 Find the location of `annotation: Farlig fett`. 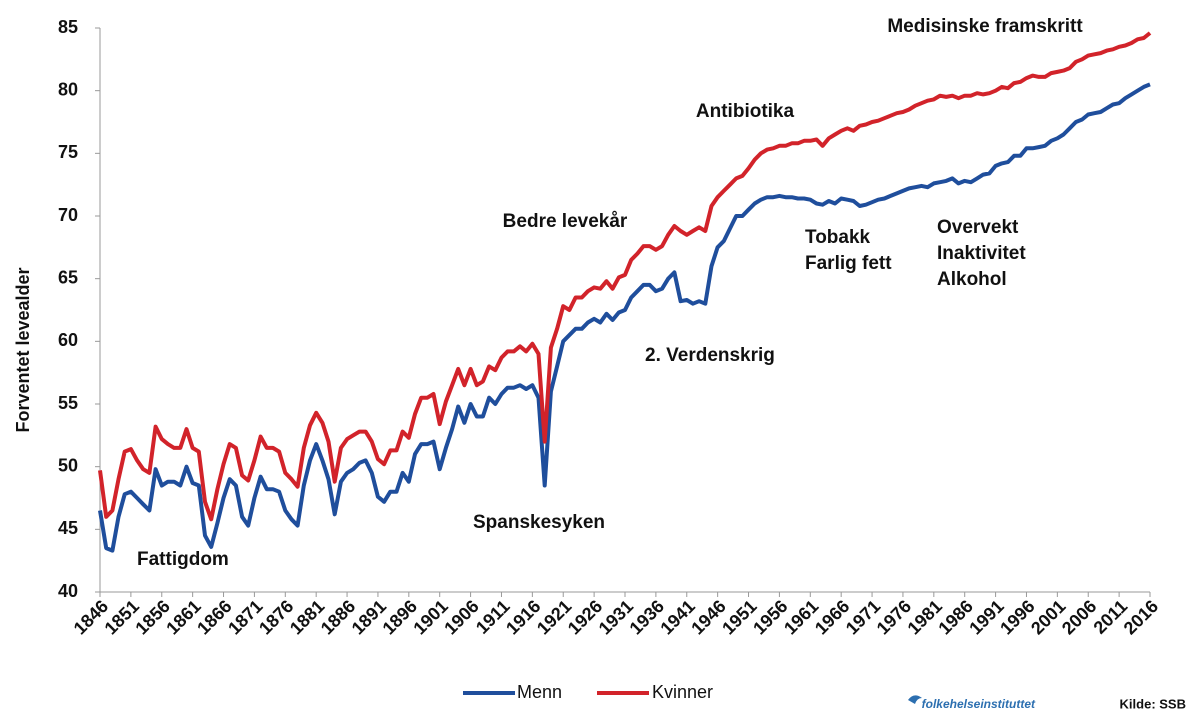

annotation: Farlig fett is located at coordinates (848, 263).